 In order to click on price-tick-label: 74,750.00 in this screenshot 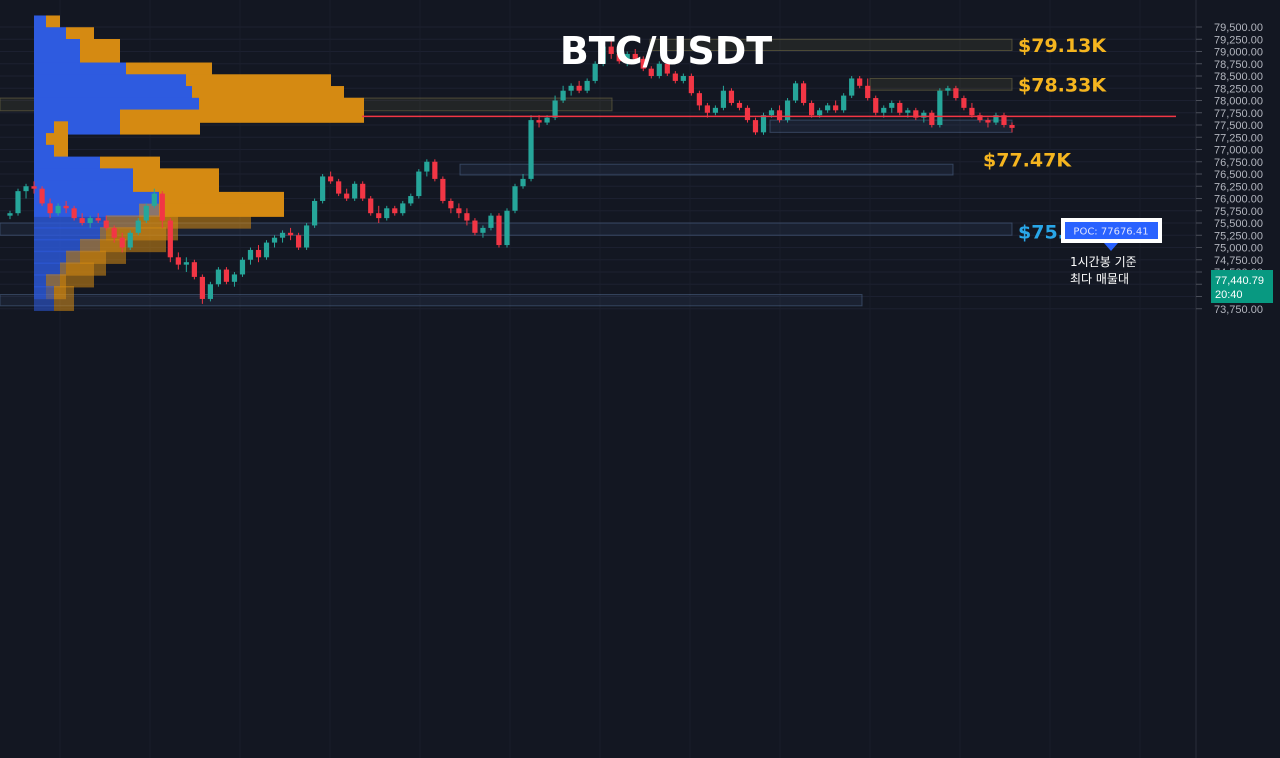, I will do `click(1238, 261)`.